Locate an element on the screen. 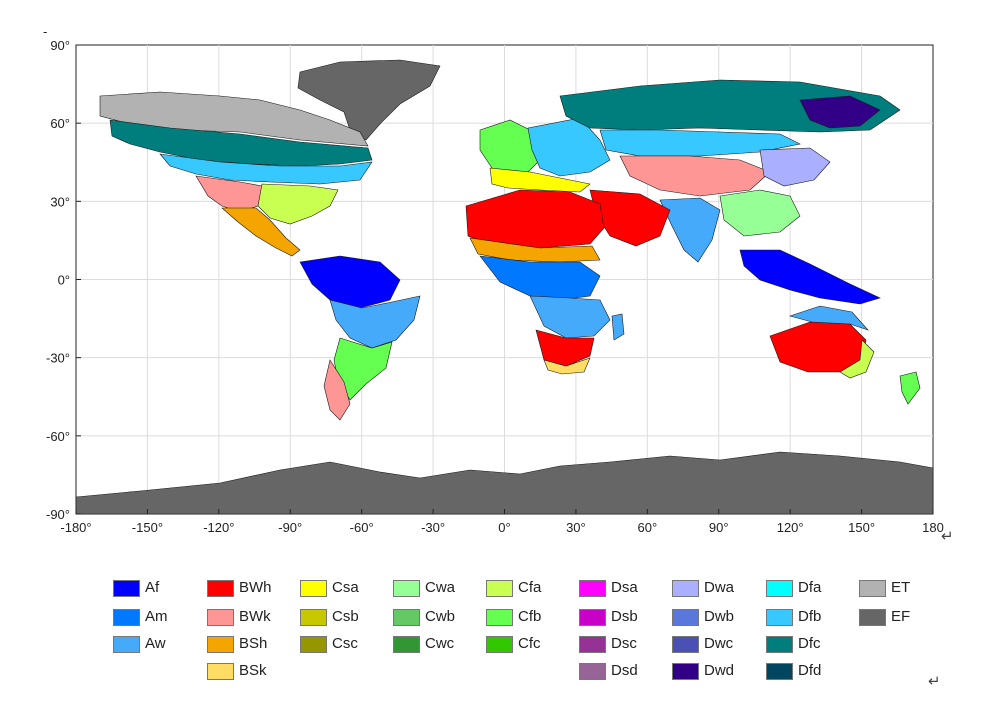 This screenshot has height=710, width=1008. australia-east-coast is located at coordinates (857, 359).